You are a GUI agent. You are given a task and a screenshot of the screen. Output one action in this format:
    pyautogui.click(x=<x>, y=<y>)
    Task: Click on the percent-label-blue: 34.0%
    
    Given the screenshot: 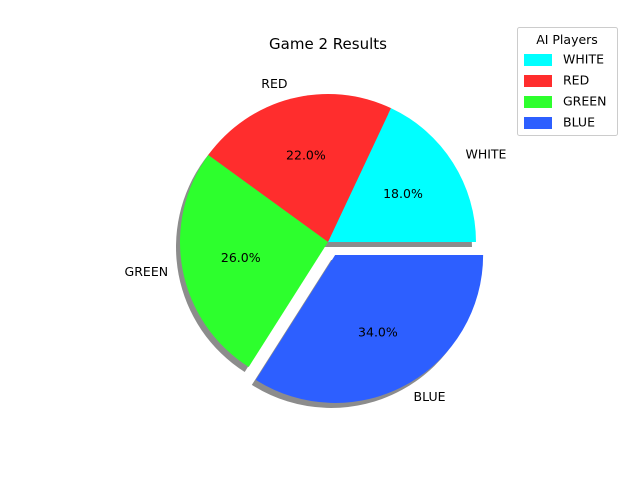 What is the action you would take?
    pyautogui.click(x=378, y=331)
    